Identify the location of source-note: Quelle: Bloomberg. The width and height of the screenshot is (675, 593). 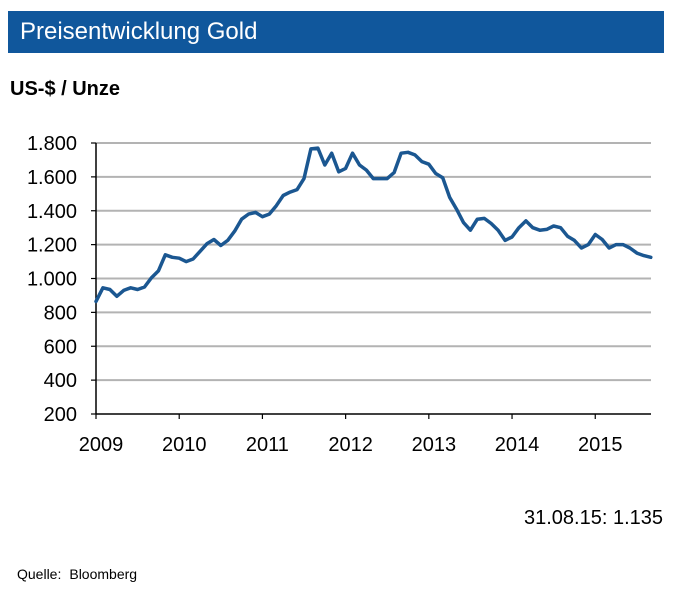
(77, 574).